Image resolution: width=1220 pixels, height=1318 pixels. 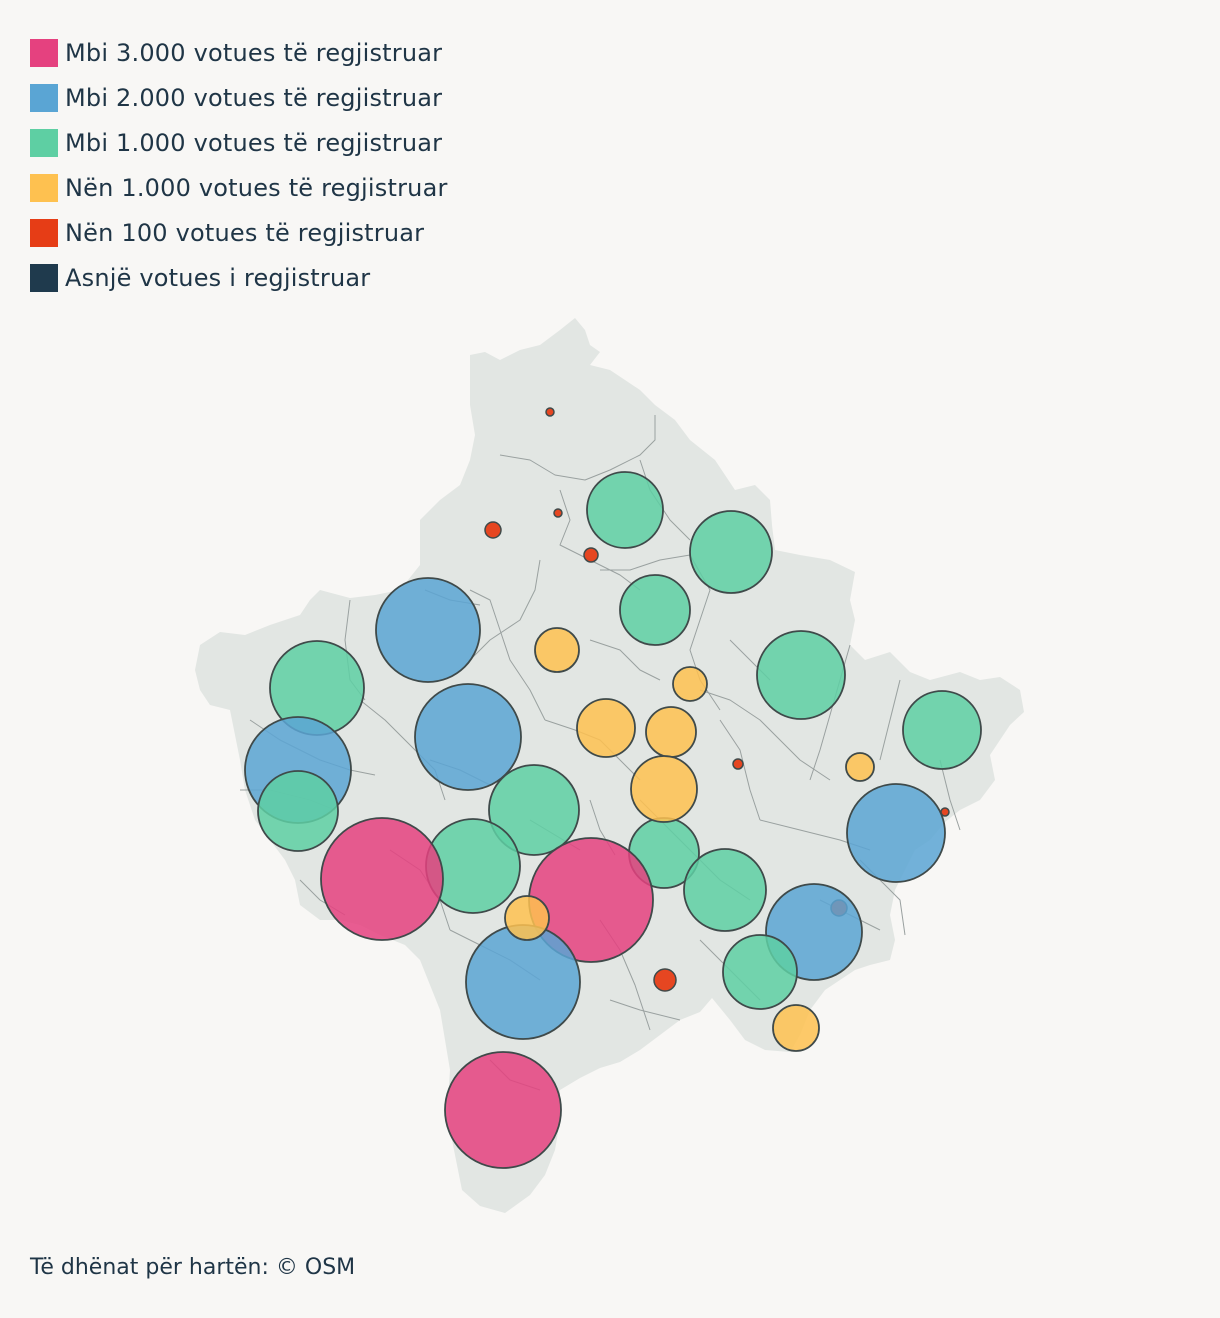 I want to click on legend-item-over-3000: Mbi 3.000 votues të regjistruar, so click(x=239, y=52).